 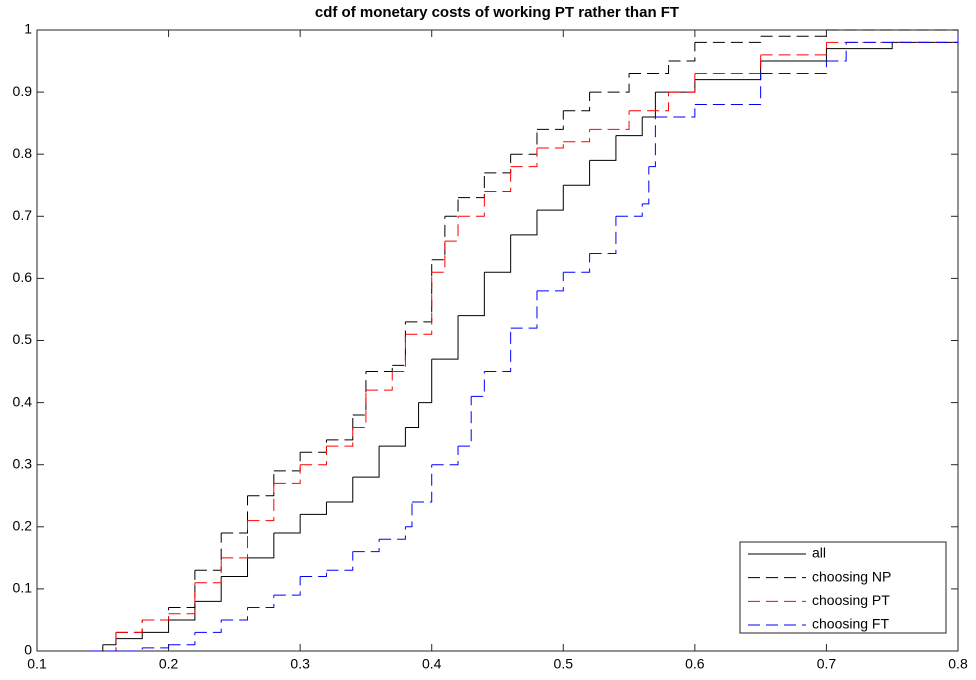 What do you see at coordinates (23, 91) in the screenshot?
I see `y-tick-label: 0.9` at bounding box center [23, 91].